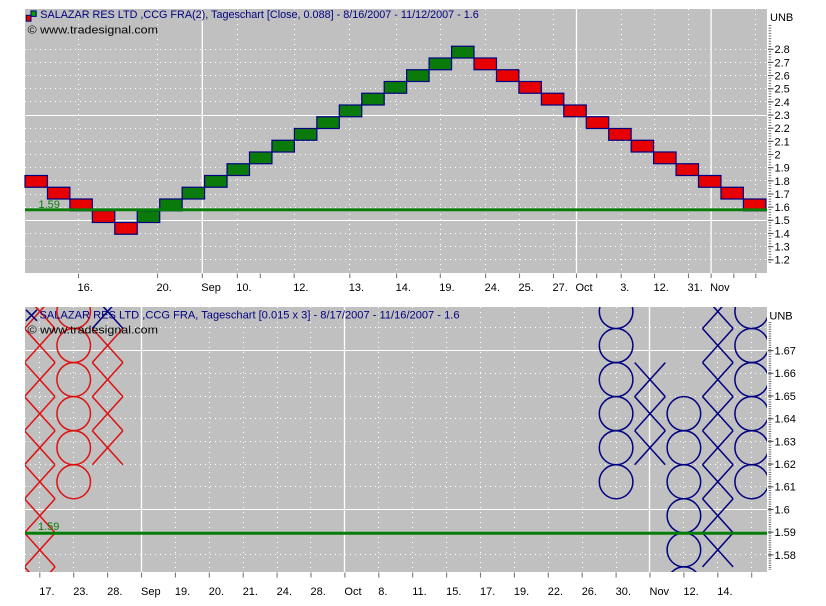 This screenshot has width=826, height=606. What do you see at coordinates (782, 129) in the screenshot?
I see `svg-text: 2.2` at bounding box center [782, 129].